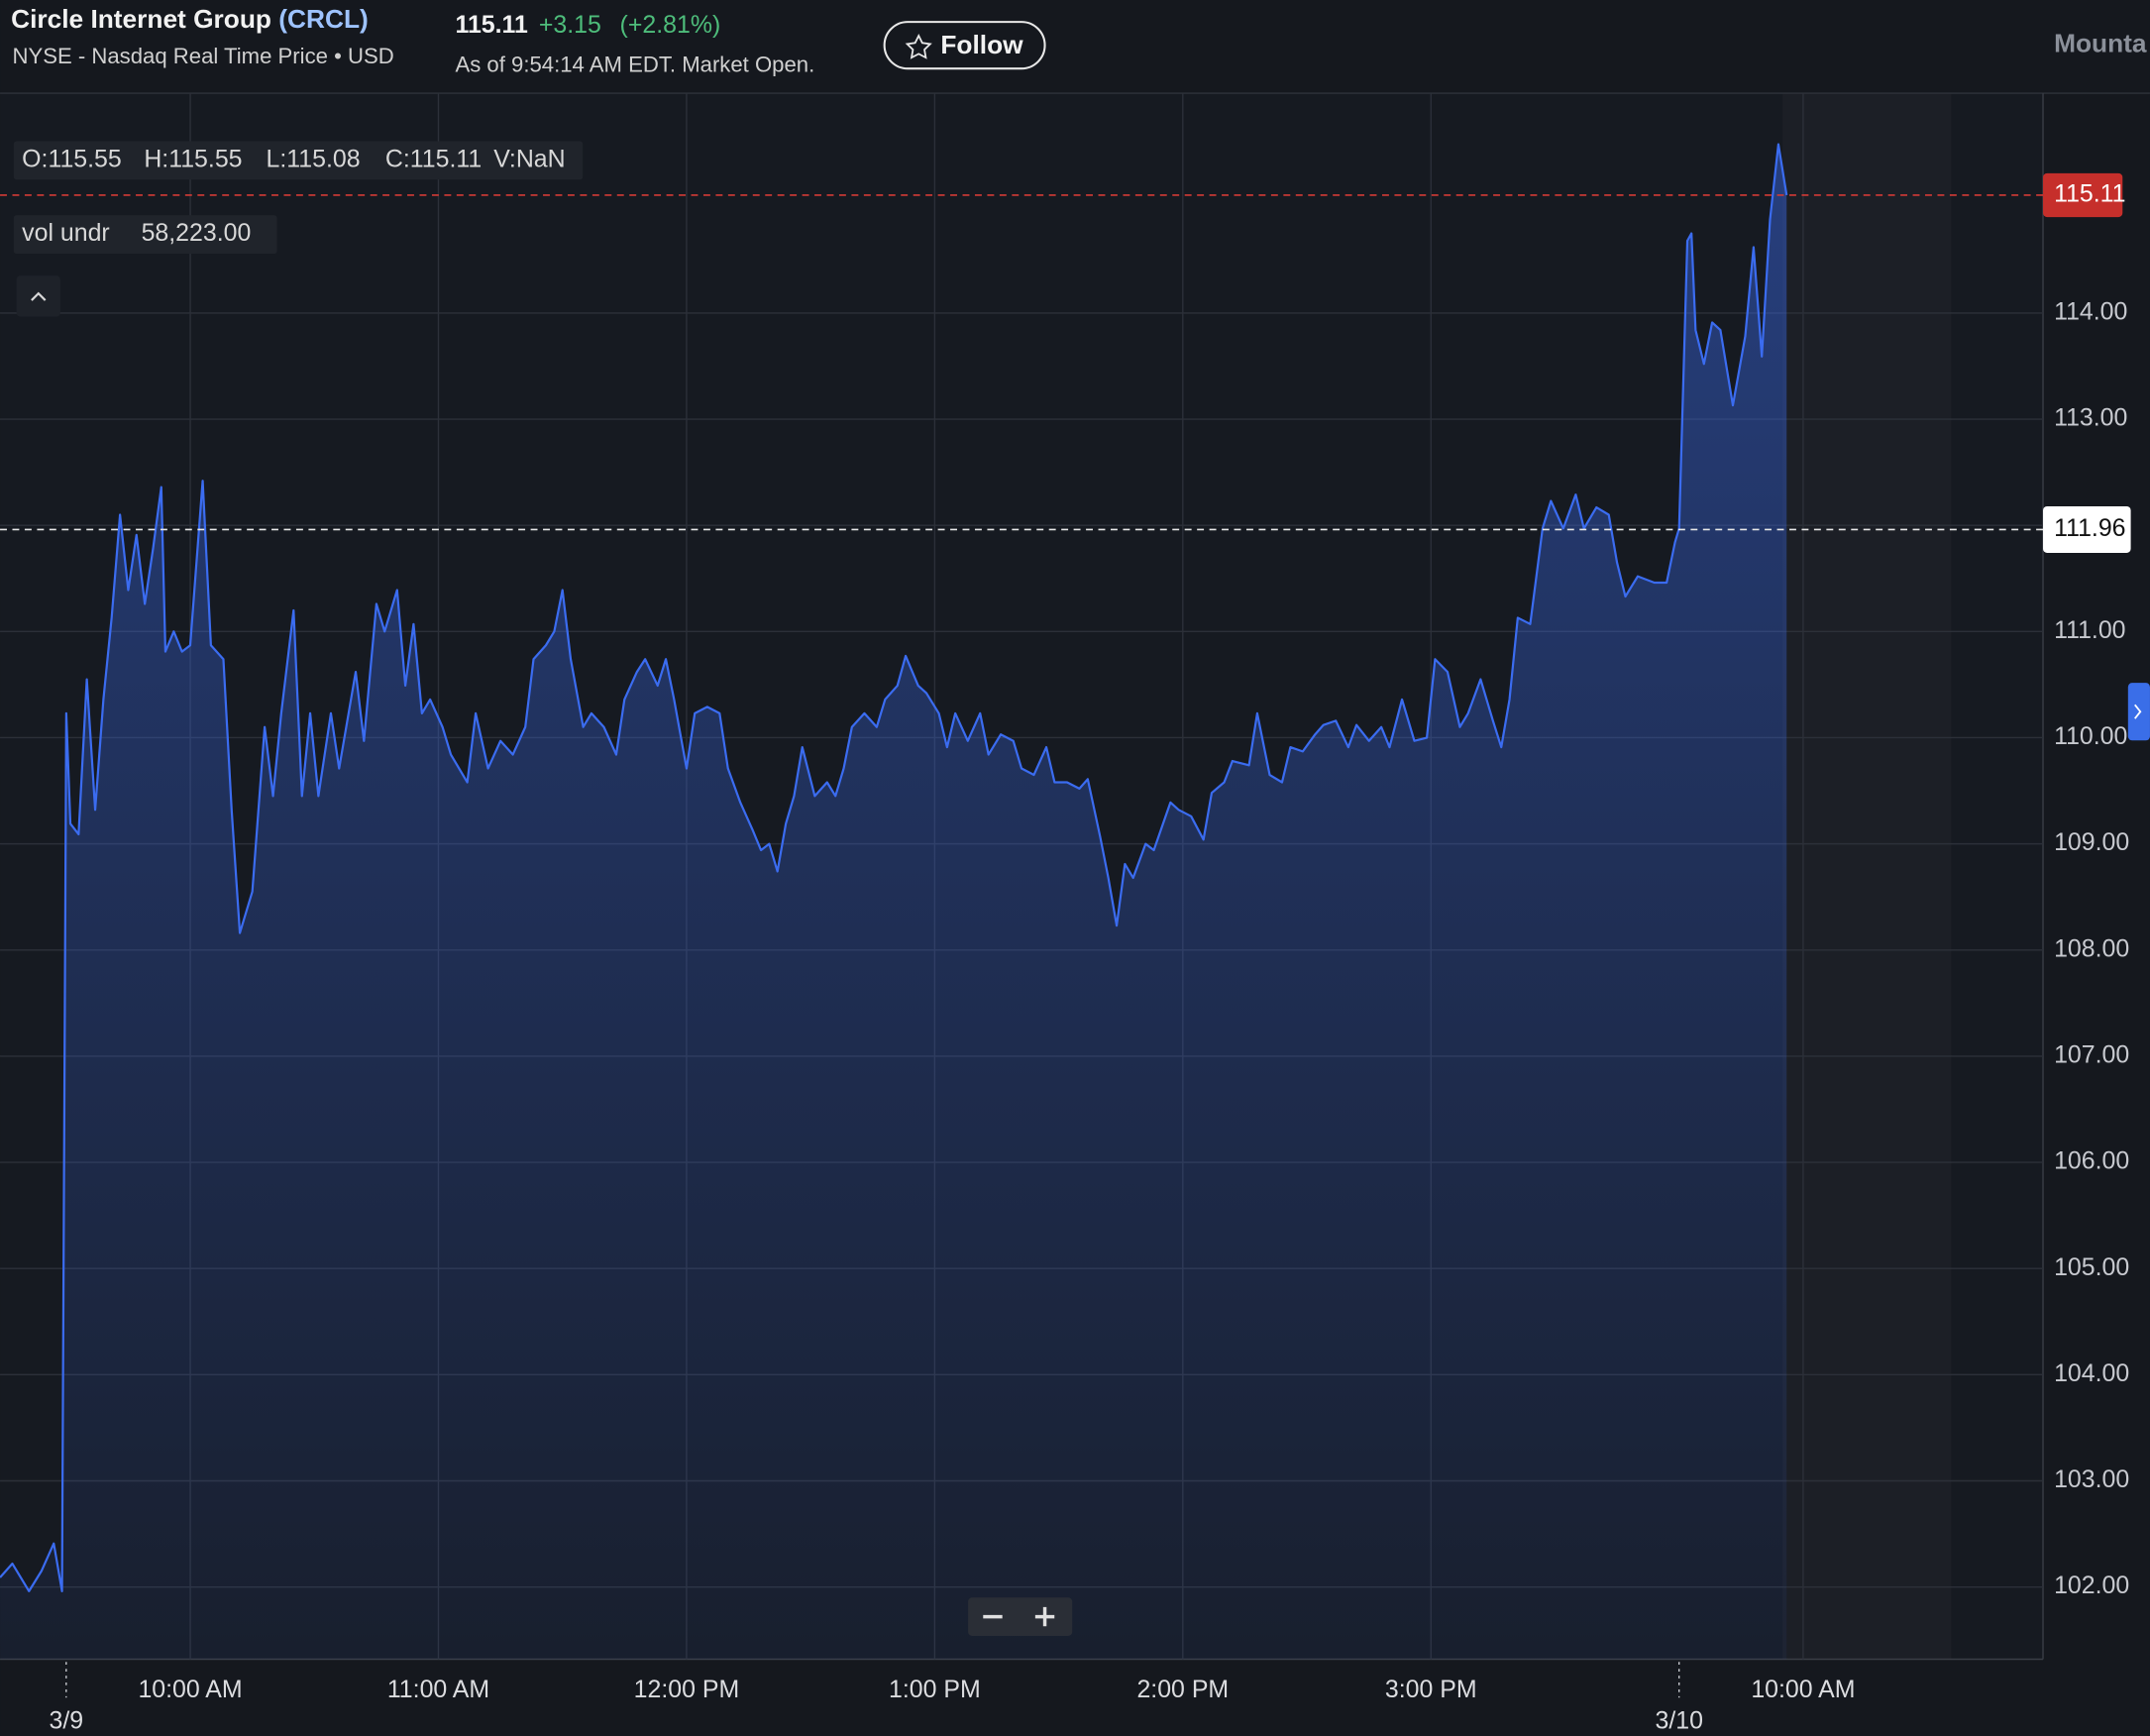 The width and height of the screenshot is (2150, 1736). Describe the element at coordinates (918, 46) in the screenshot. I see `star-icon` at that location.